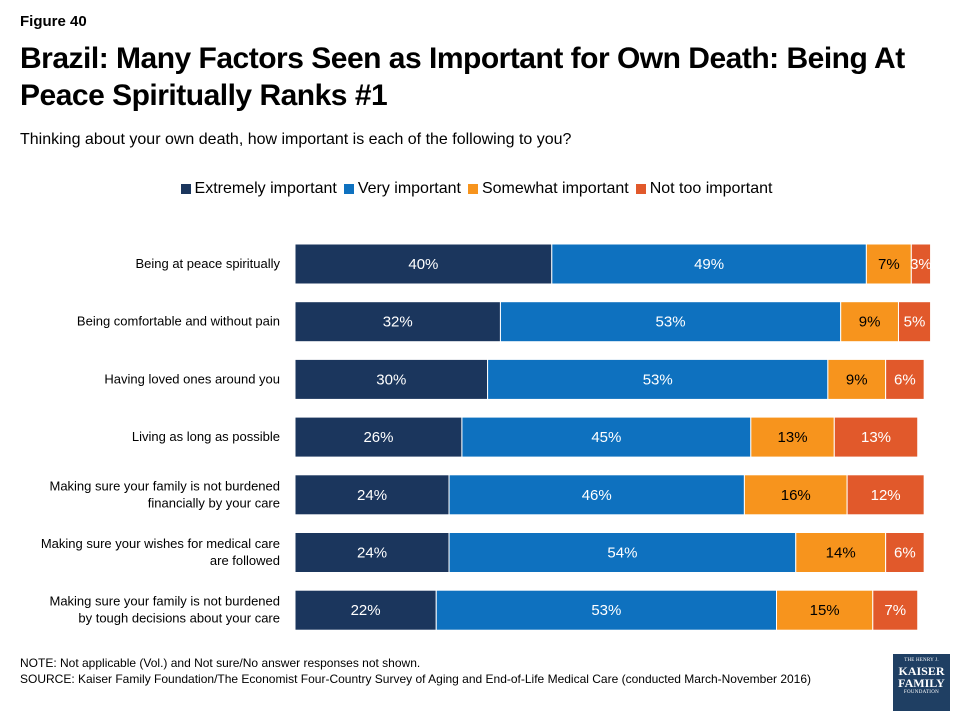 This screenshot has height=720, width=960. Describe the element at coordinates (921, 660) in the screenshot. I see `logo-line: THE HENRY J.` at that location.